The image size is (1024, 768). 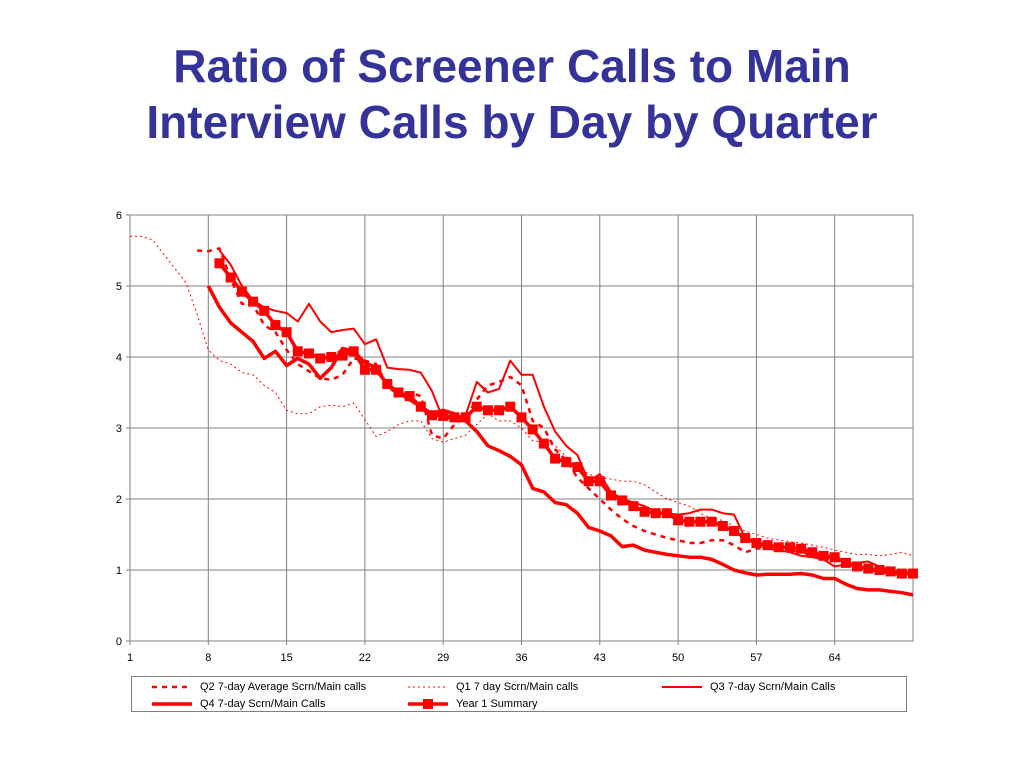 I want to click on x-tick-label: 43, so click(x=600, y=658).